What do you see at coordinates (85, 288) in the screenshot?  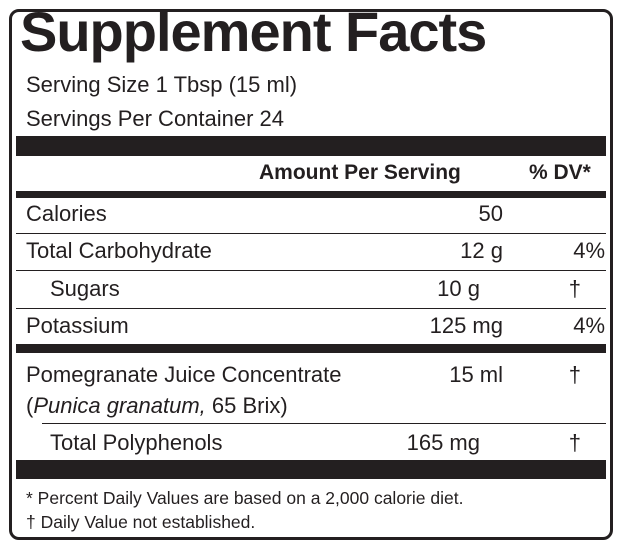 I see `row-sugars-name: Sugars` at bounding box center [85, 288].